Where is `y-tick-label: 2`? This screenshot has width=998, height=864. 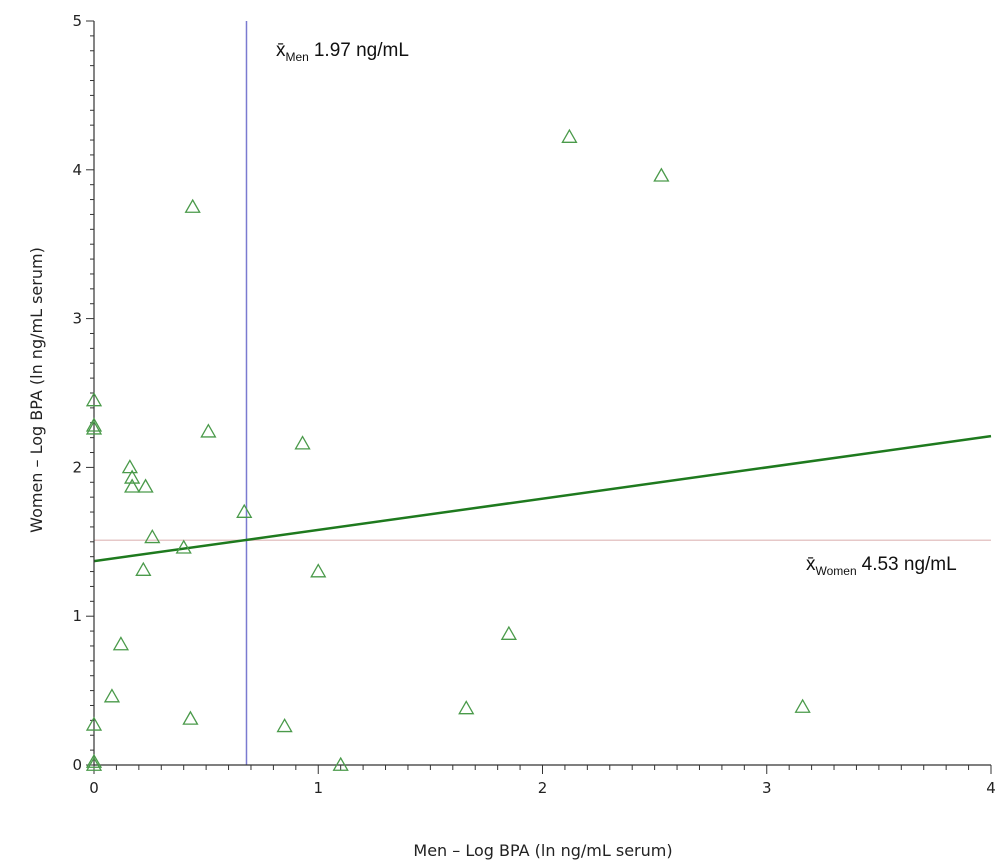
y-tick-label: 2 is located at coordinates (77, 467).